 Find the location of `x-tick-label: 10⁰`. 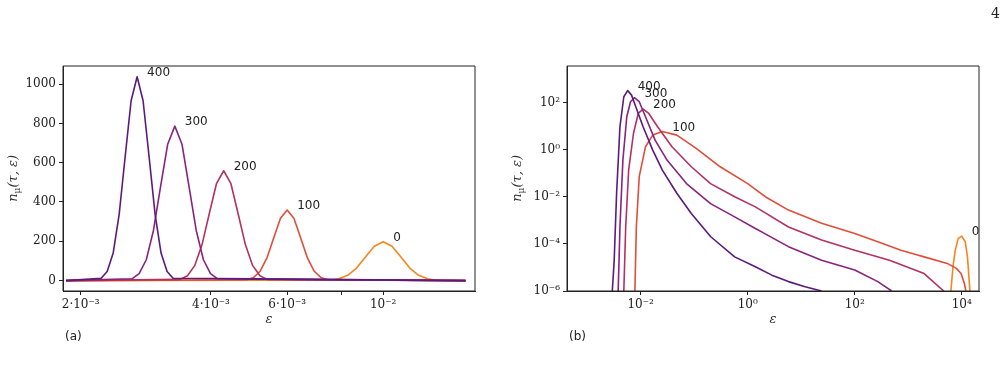

x-tick-label: 10⁰ is located at coordinates (747, 304).